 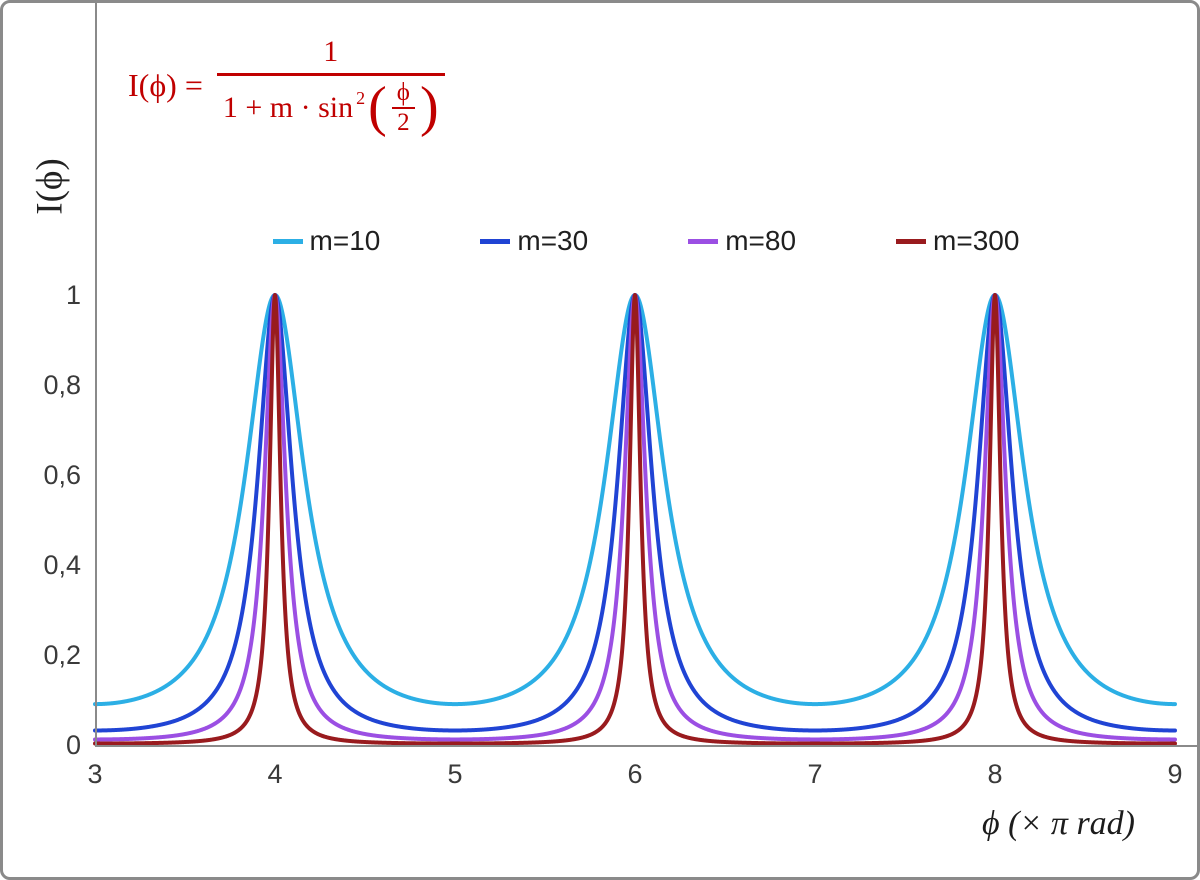 What do you see at coordinates (429, 107) in the screenshot?
I see `close-paren: )` at bounding box center [429, 107].